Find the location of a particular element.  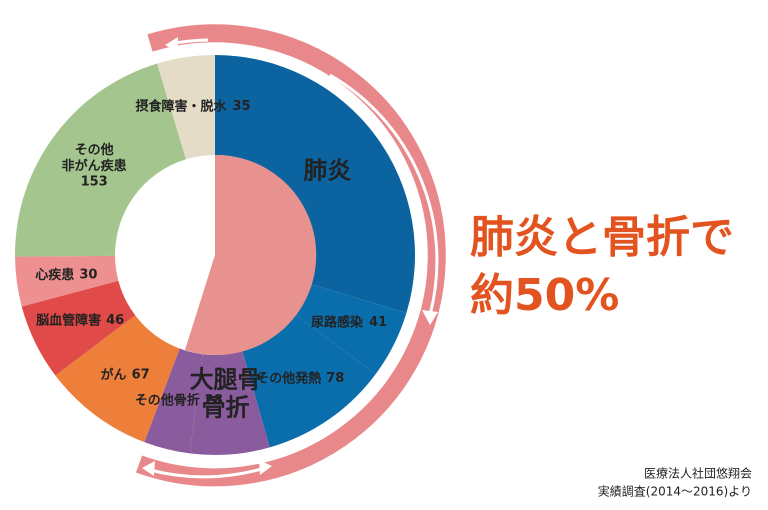

category-label: その他骨折 is located at coordinates (167, 400).